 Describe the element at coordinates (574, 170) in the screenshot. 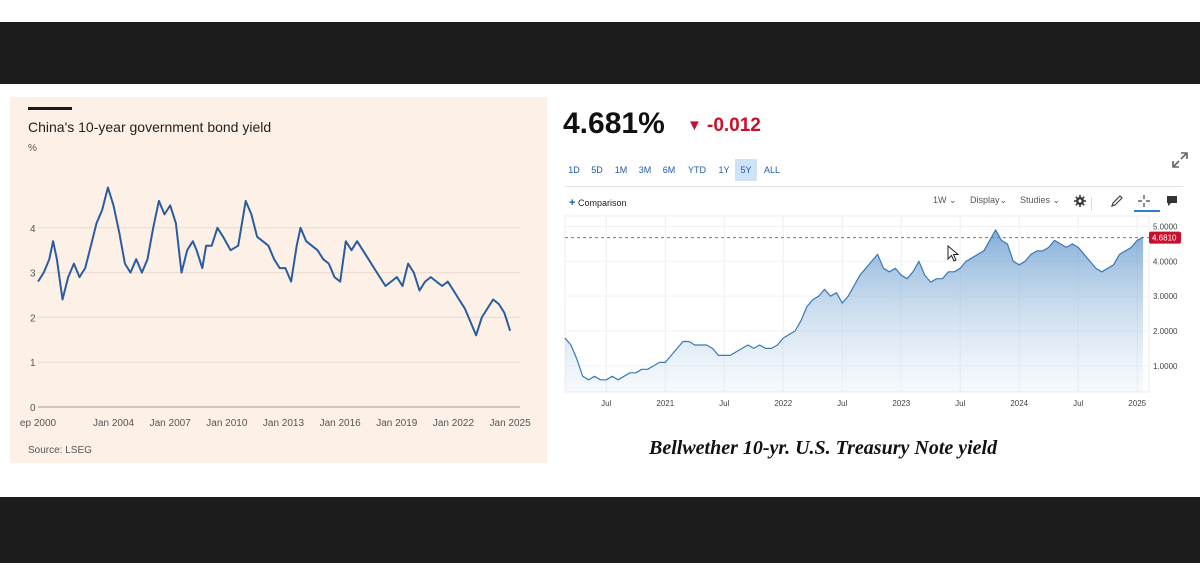

I see `range-tab-1d: 1D` at that location.